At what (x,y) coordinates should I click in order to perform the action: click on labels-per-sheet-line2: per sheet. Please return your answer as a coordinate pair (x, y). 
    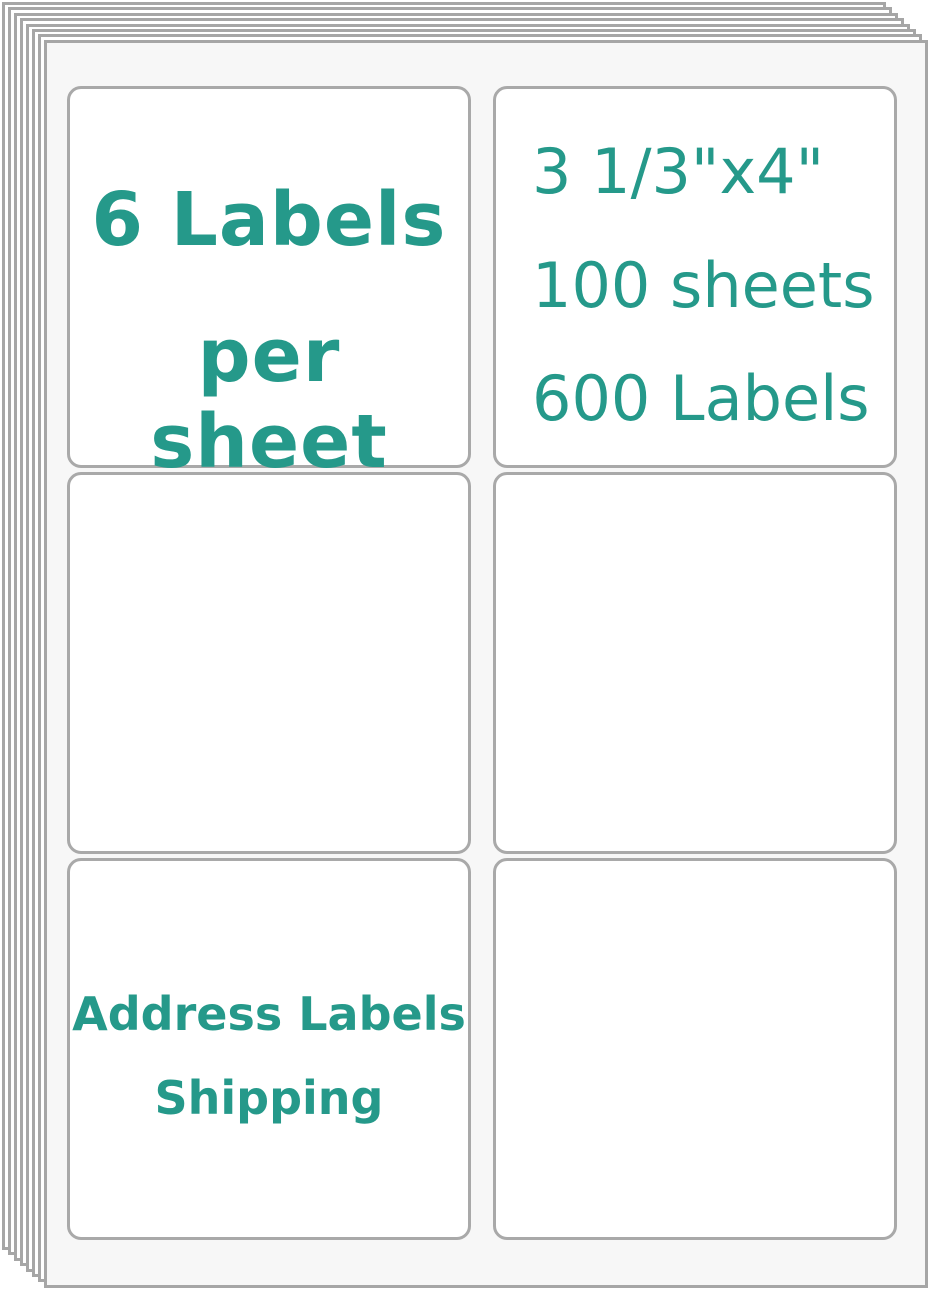
    Looking at the image, I should click on (269, 399).